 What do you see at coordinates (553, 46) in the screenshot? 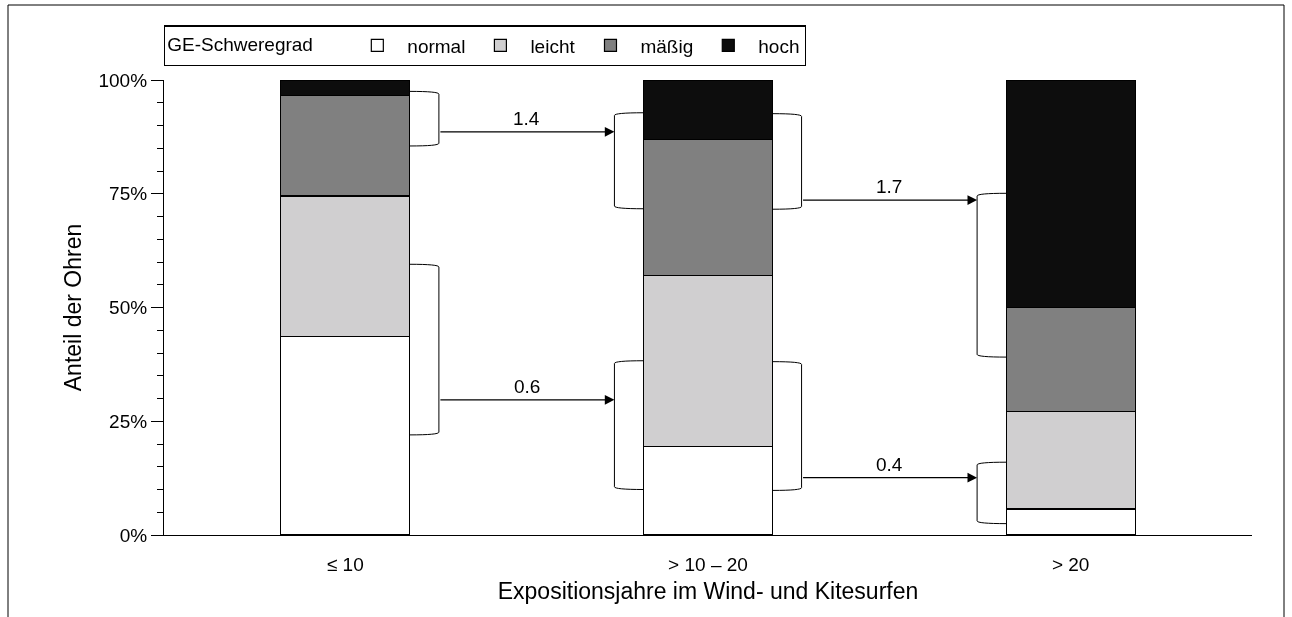
I see `legend-label: leicht` at bounding box center [553, 46].